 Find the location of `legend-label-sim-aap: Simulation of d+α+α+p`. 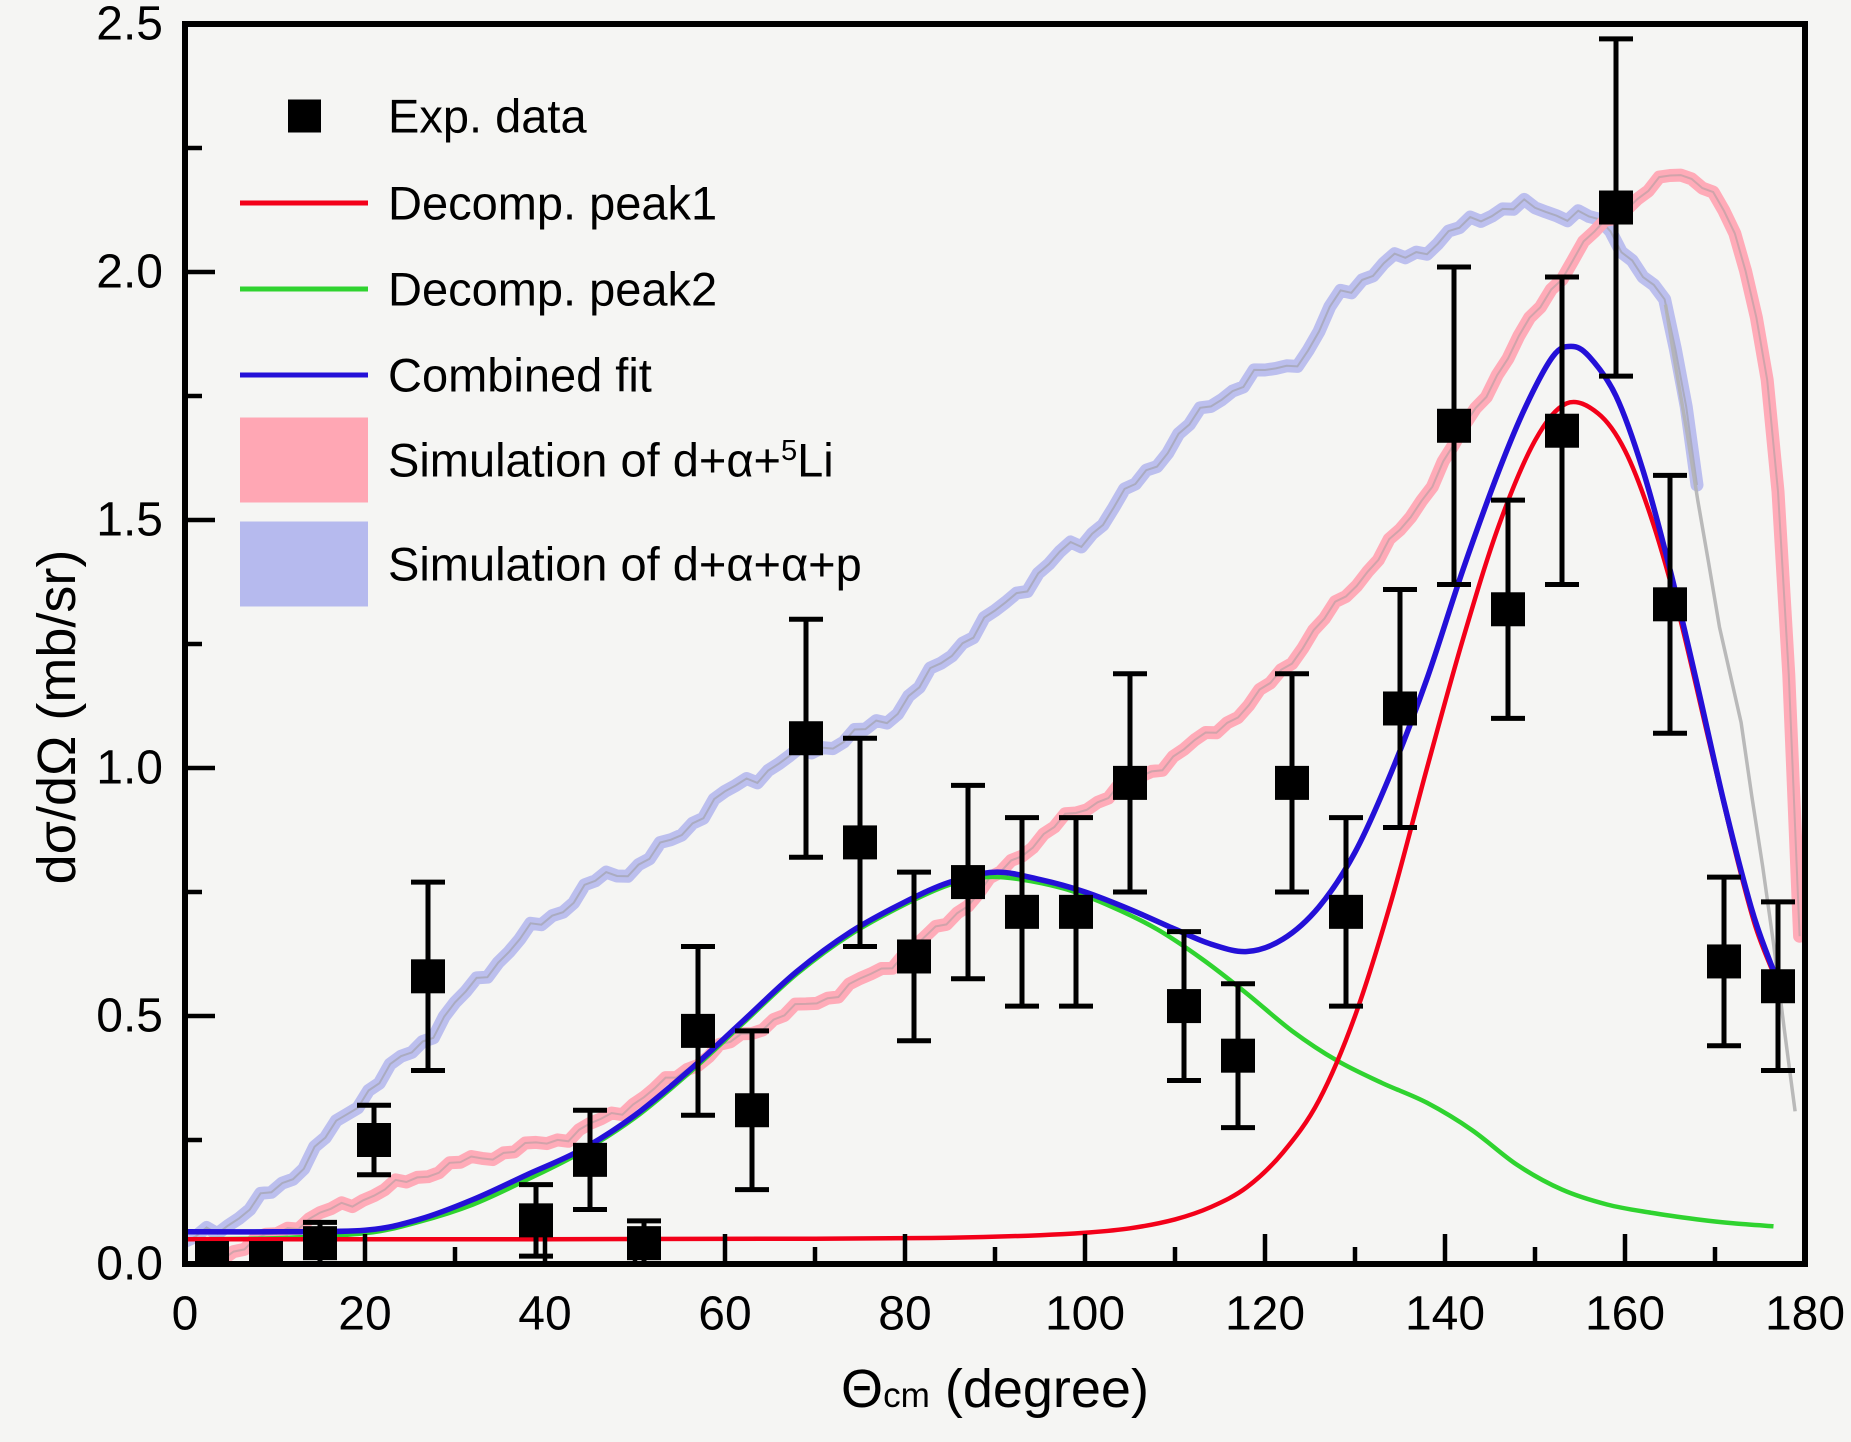

legend-label-sim-aap: Simulation of d+α+α+p is located at coordinates (625, 564).